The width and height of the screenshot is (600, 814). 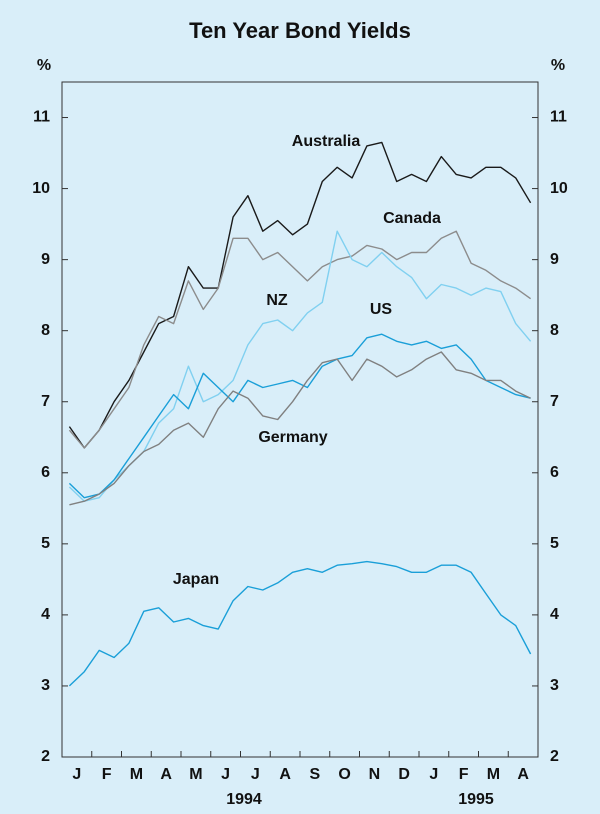 I want to click on series-label: Germany, so click(x=292, y=437).